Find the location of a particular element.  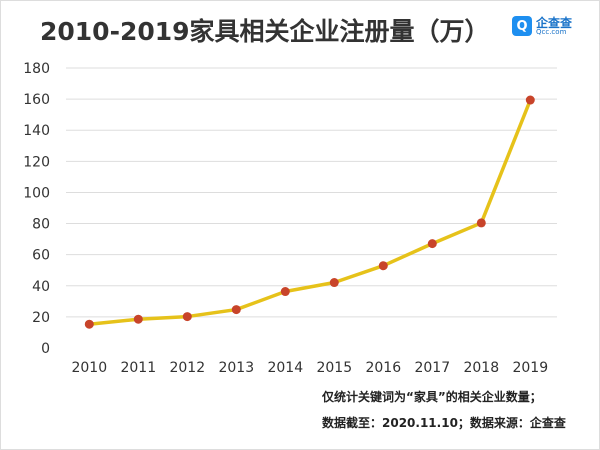

y-tick-label: 0 is located at coordinates (45, 349).